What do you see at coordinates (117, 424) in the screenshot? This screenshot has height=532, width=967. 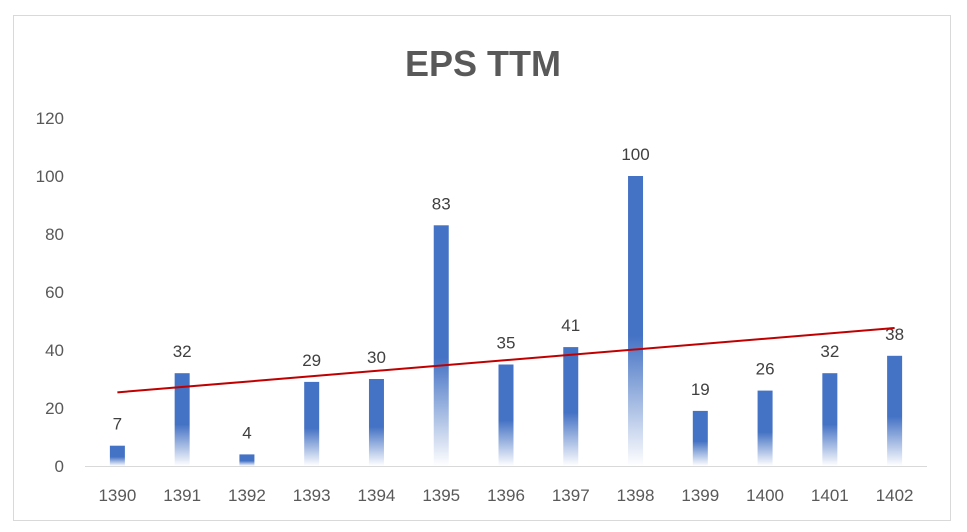 I see `data-label-1390: 7` at bounding box center [117, 424].